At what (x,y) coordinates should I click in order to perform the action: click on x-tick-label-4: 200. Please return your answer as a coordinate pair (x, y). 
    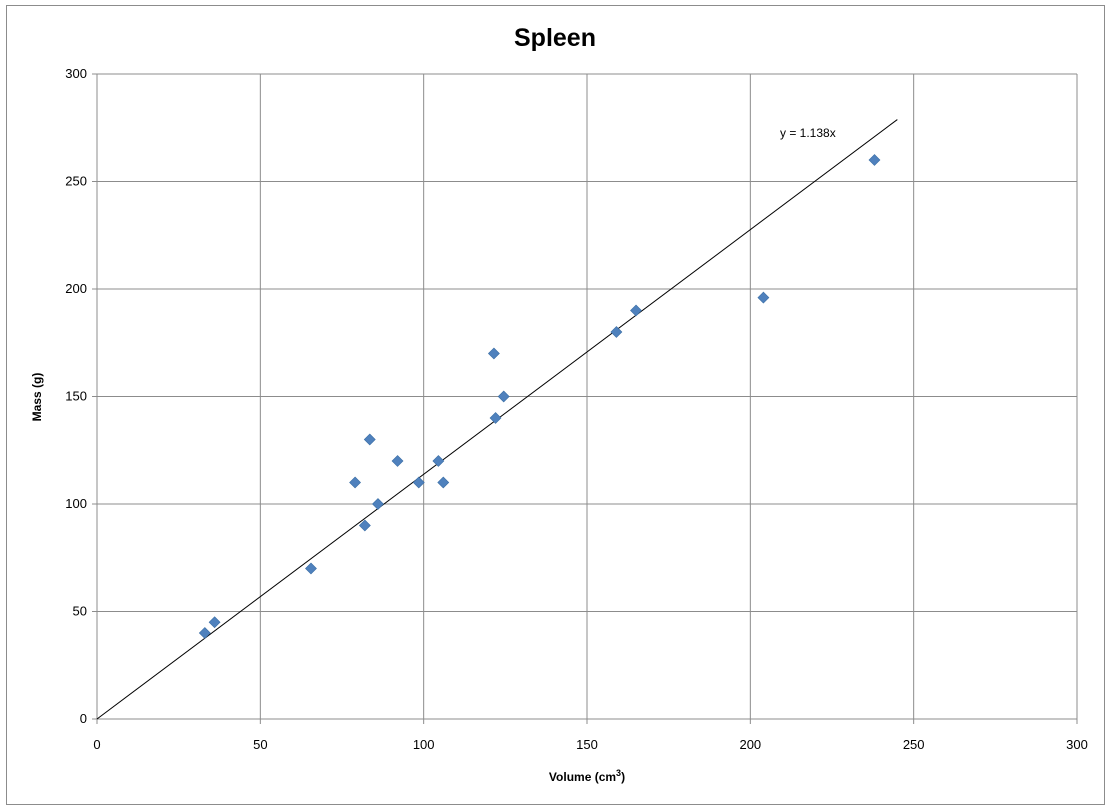
    Looking at the image, I should click on (750, 744).